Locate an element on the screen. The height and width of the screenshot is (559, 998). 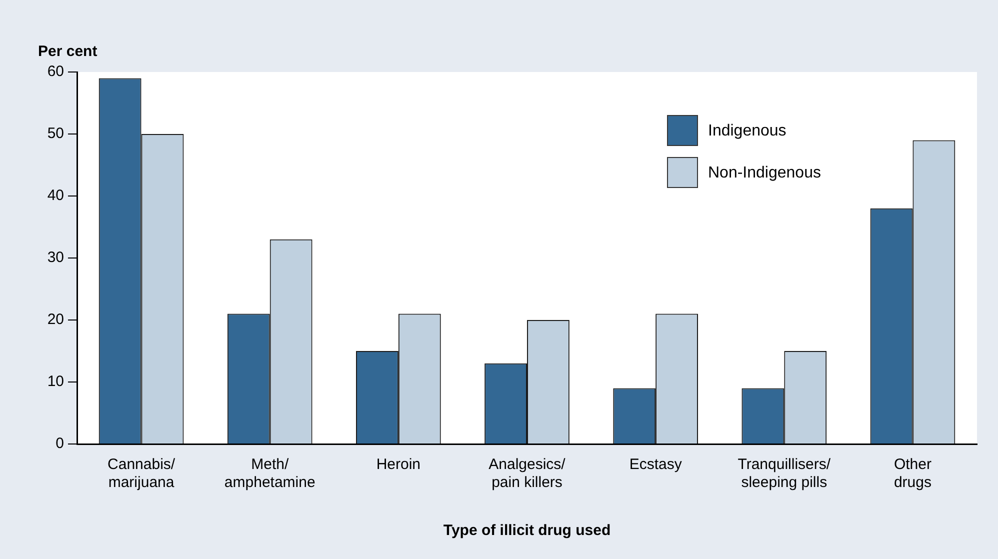
x-tick-label: Meth/ amphetamine is located at coordinates (270, 474).